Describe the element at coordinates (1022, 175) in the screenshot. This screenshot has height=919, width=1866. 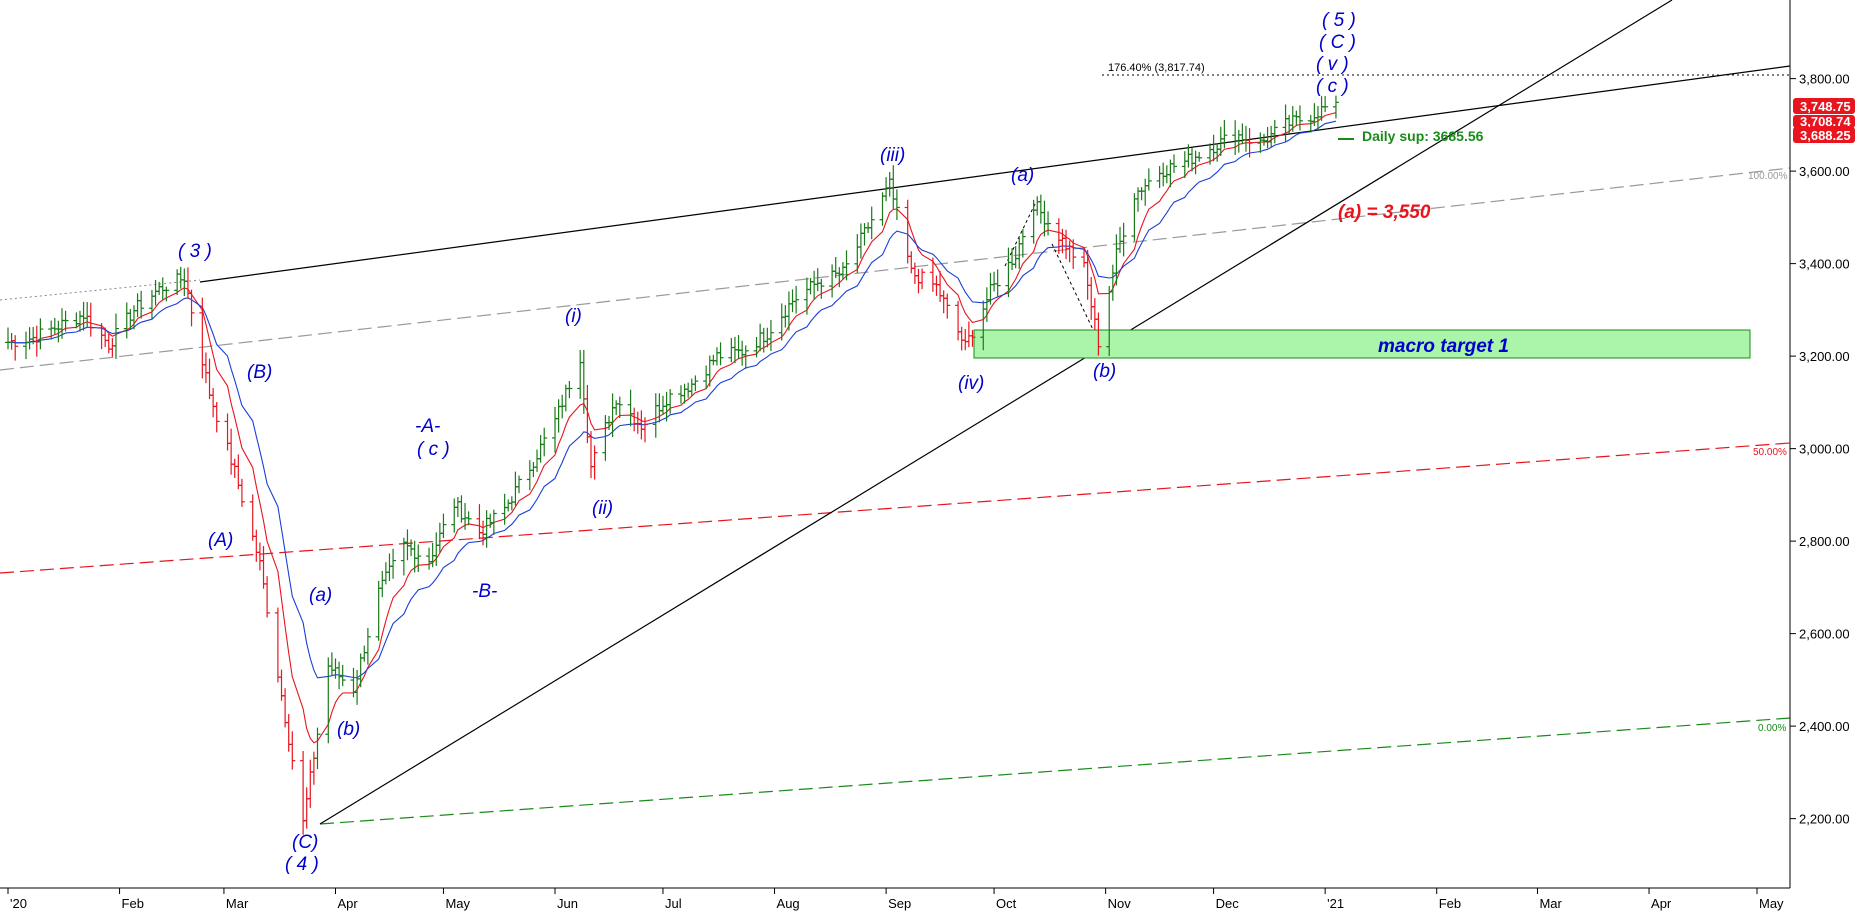
I see `wave-label-a-oct: (a)` at that location.